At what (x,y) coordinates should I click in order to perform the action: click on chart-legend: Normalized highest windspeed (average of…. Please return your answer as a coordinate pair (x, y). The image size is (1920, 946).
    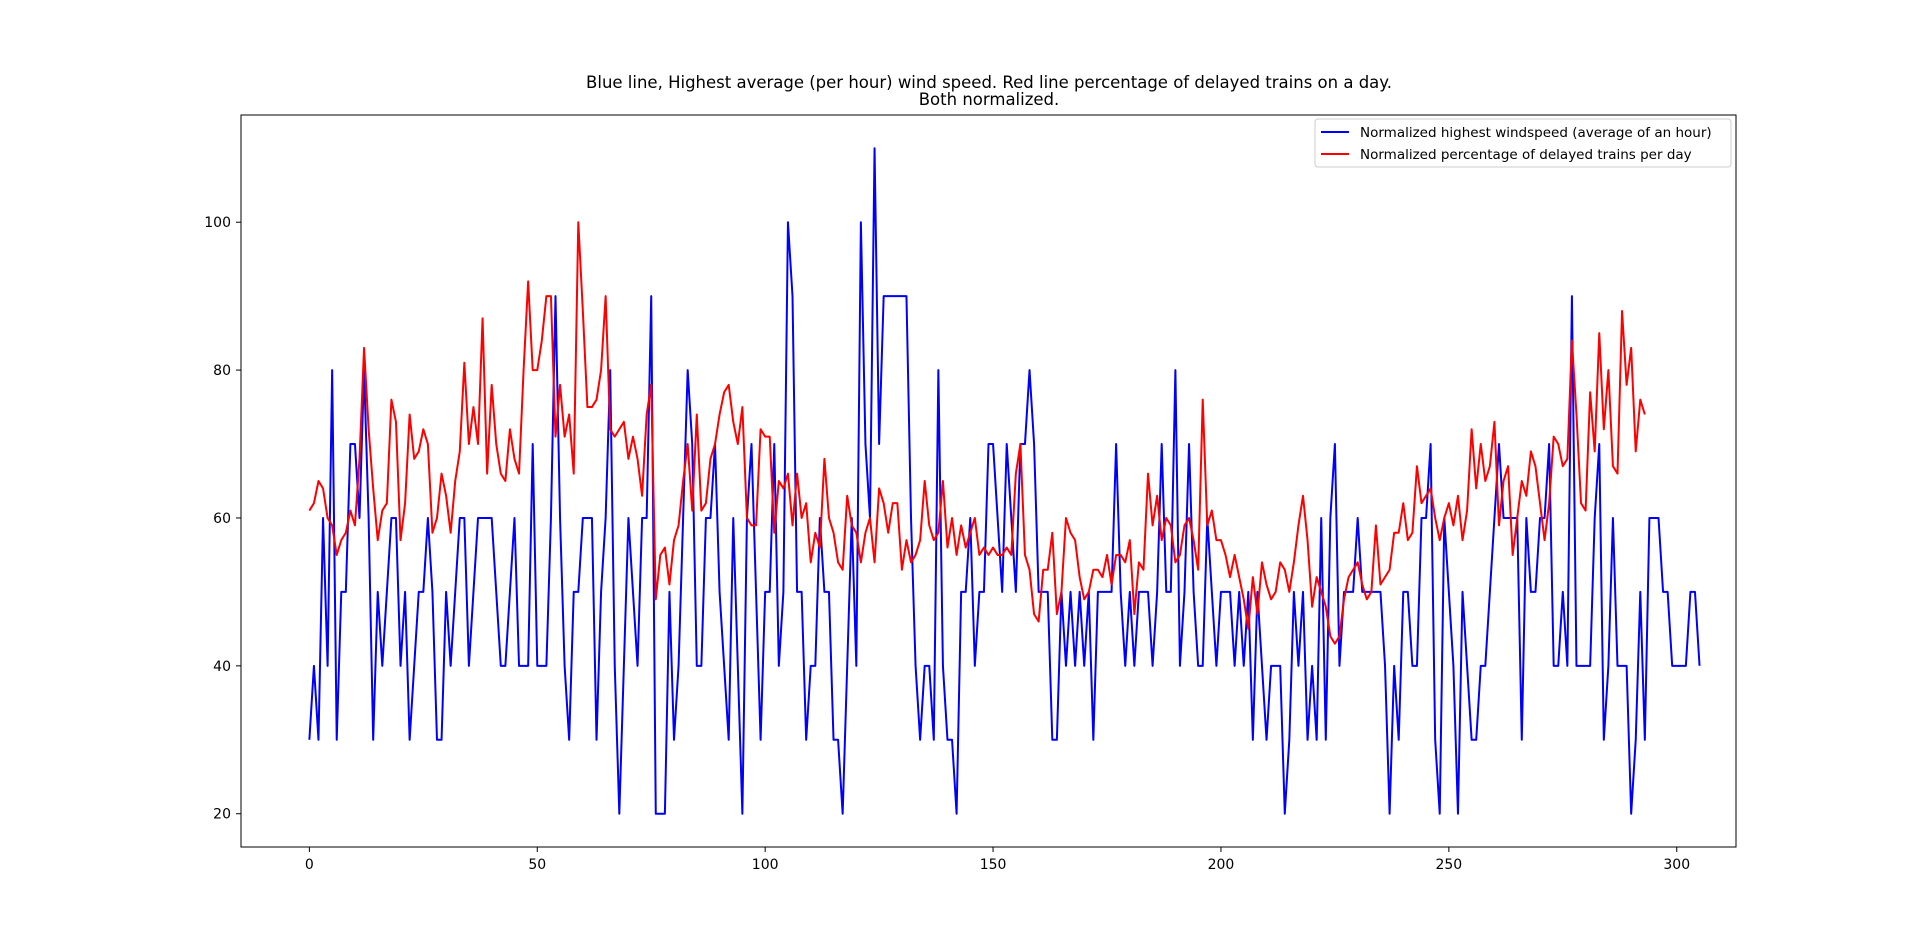
    Looking at the image, I should click on (1523, 143).